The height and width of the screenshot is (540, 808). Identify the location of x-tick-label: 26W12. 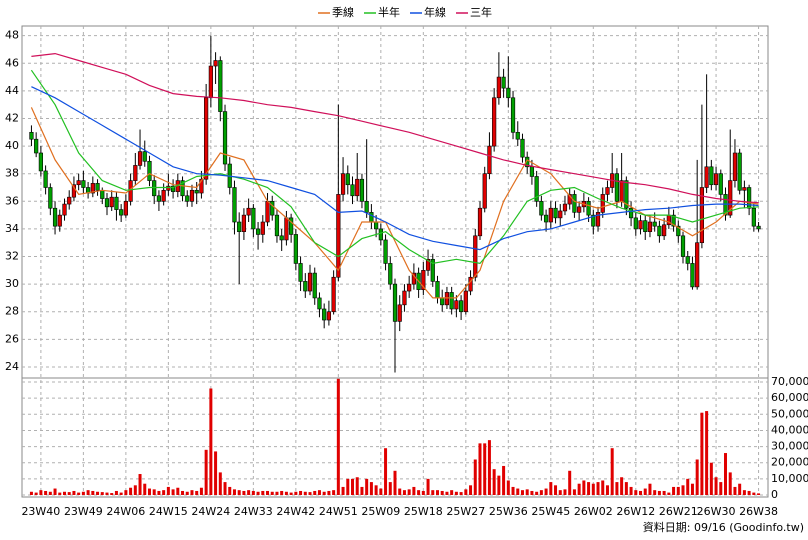
(635, 511).